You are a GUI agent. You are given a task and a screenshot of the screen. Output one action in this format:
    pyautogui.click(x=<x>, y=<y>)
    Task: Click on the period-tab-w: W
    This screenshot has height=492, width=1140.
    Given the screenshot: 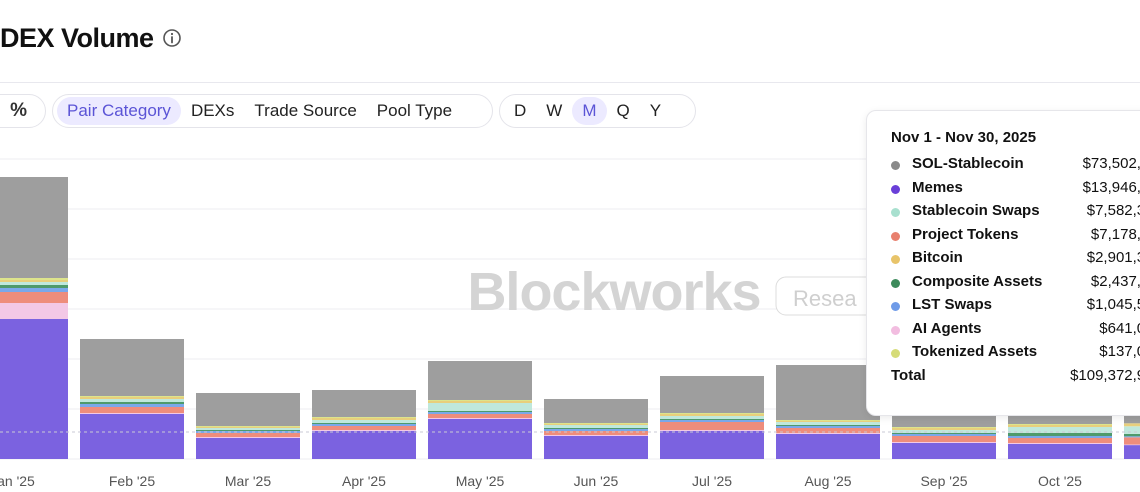 What is the action you would take?
    pyautogui.click(x=554, y=110)
    